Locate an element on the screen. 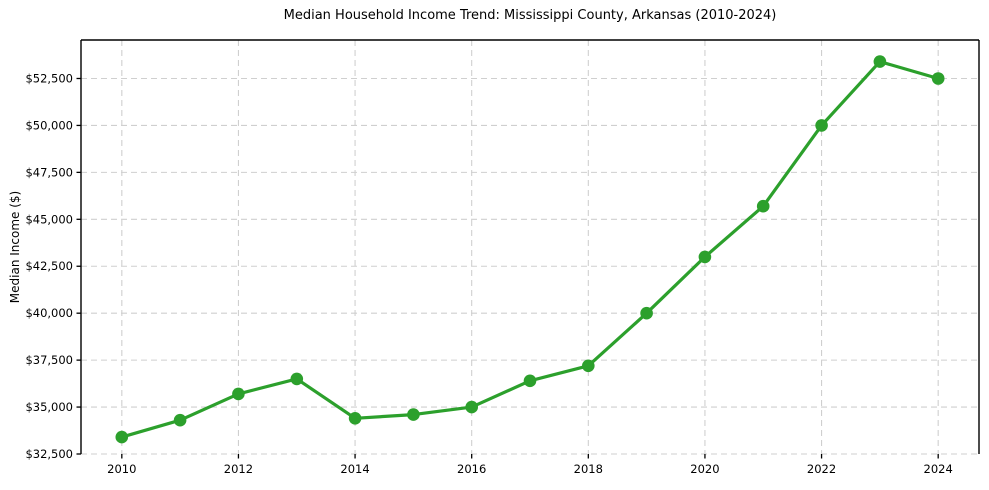 This screenshot has width=989, height=490. x-tick-label: 2010 is located at coordinates (121, 469).